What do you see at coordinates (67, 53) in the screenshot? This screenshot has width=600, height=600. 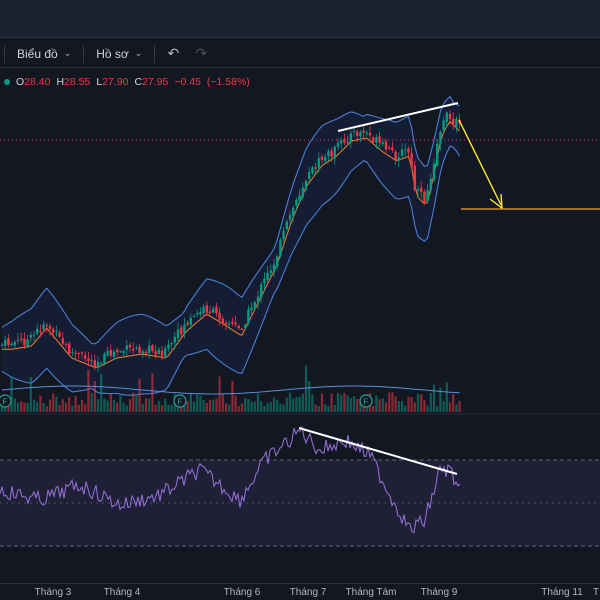 I see `chevron-down-icon: ⌄` at bounding box center [67, 53].